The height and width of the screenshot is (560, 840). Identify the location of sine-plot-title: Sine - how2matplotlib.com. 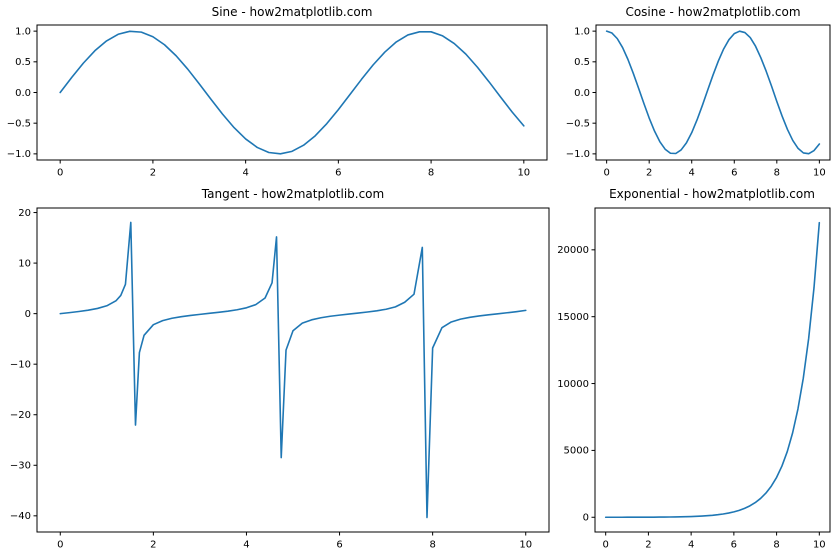
(292, 12).